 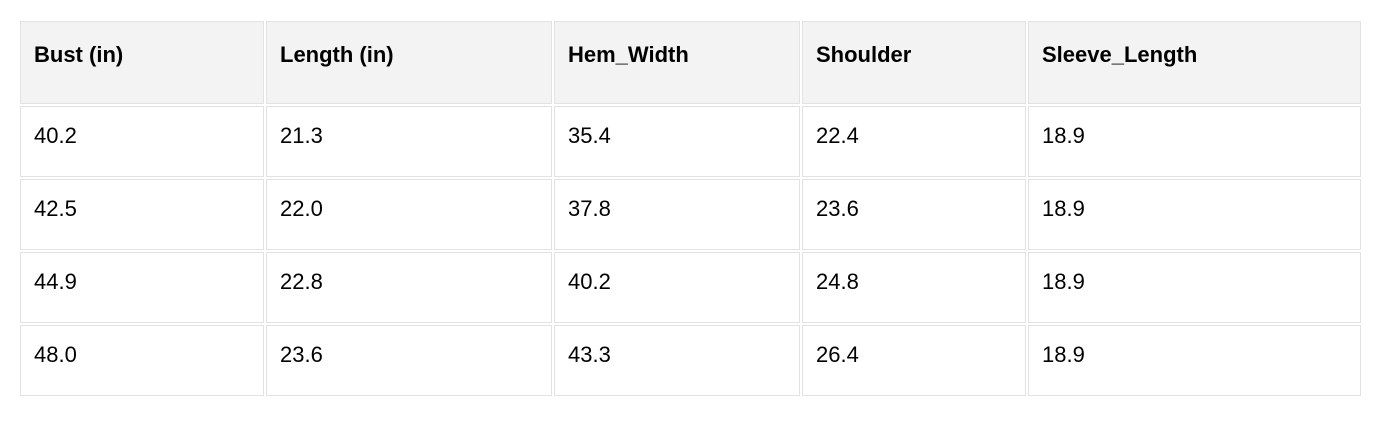 What do you see at coordinates (677, 360) in the screenshot?
I see `table-cell: 43.3` at bounding box center [677, 360].